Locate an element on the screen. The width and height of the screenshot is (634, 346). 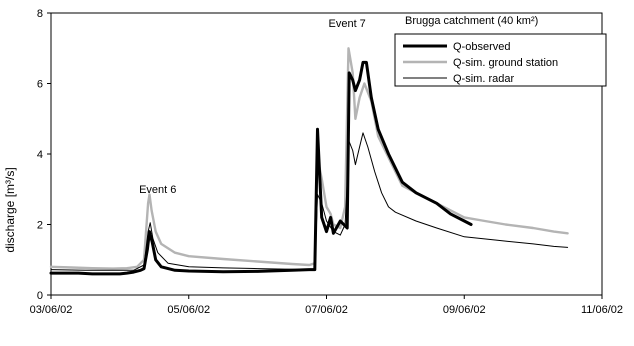
x-tick-label: 11/06/02 is located at coordinates (602, 310).